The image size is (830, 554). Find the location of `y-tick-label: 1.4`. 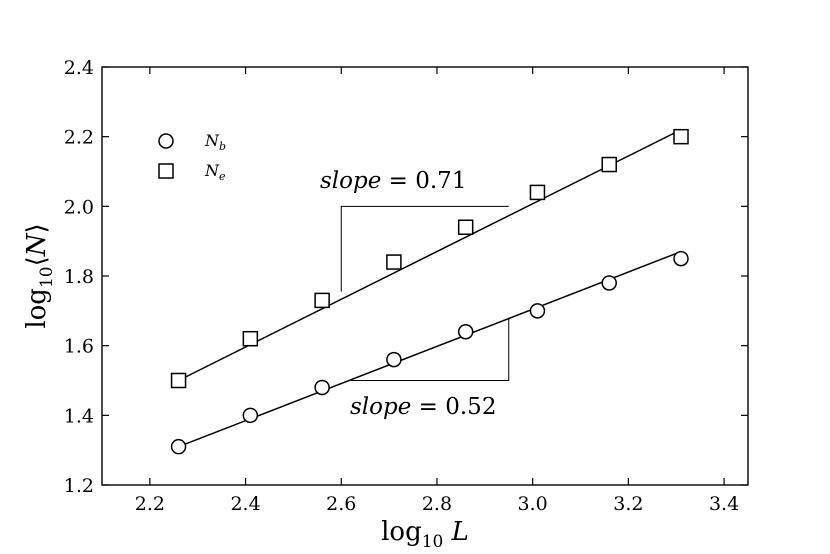

y-tick-label: 1.4 is located at coordinates (79, 416).